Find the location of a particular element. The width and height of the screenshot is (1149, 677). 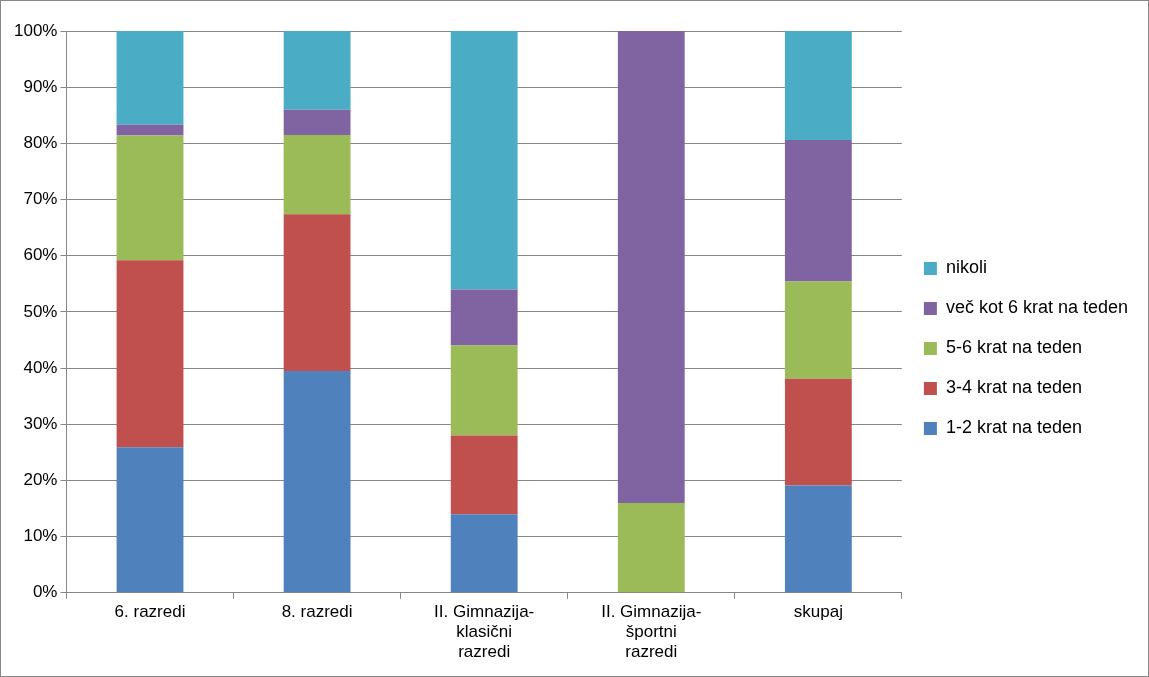

x-tick-label: 6. razredi is located at coordinates (150, 611).